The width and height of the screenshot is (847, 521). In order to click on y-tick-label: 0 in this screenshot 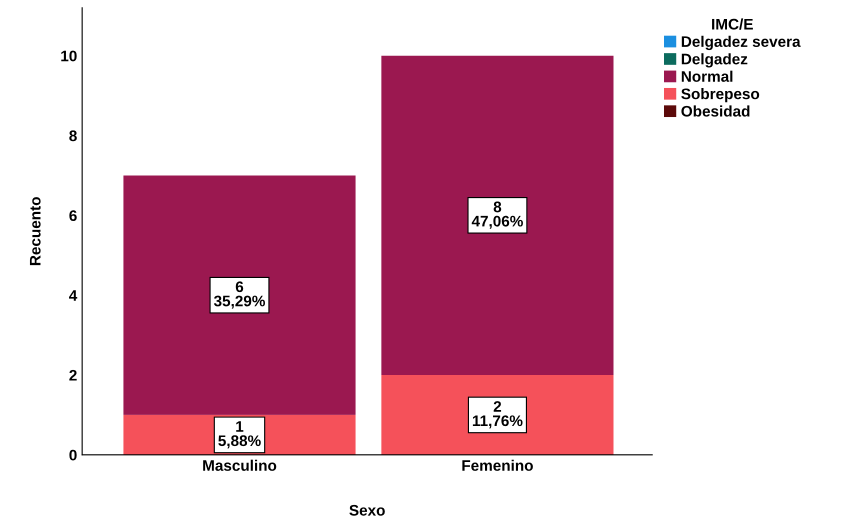, I will do `click(73, 455)`.